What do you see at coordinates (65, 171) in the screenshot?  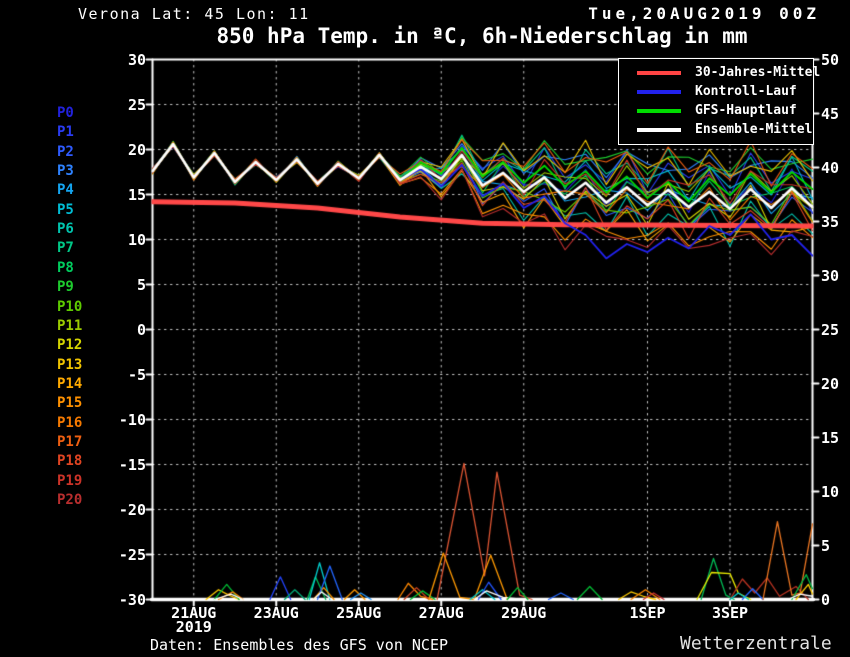 I see `member-label-p3: P3` at bounding box center [65, 171].